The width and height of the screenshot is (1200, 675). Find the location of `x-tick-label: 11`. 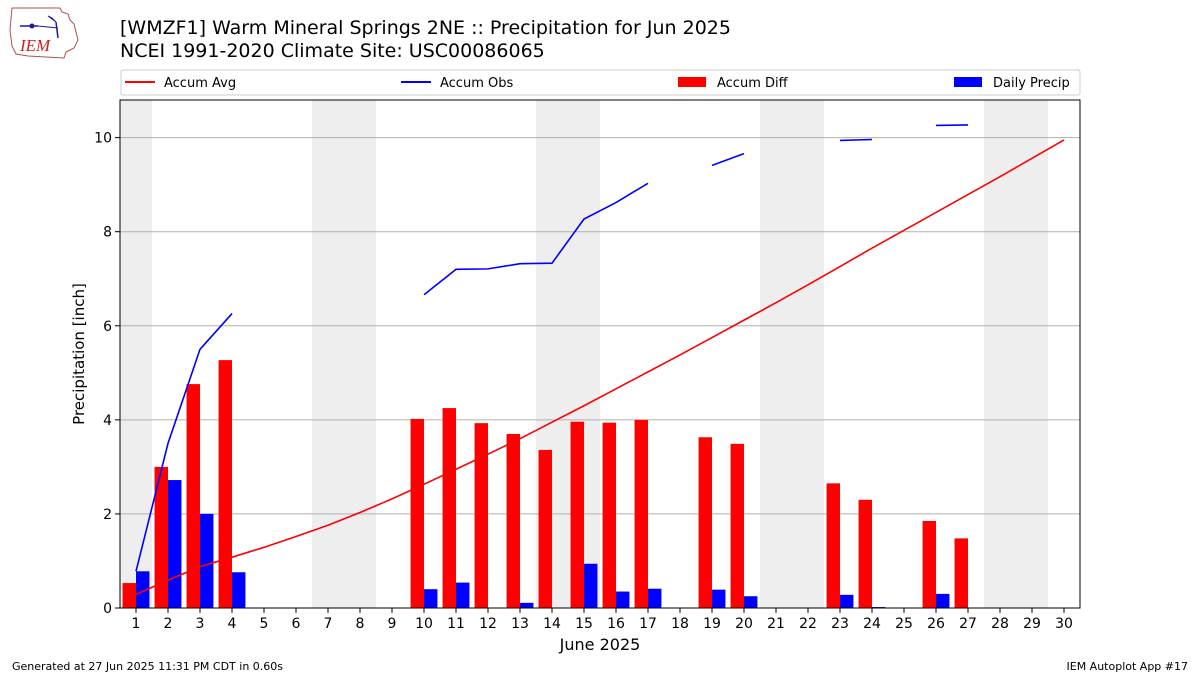

x-tick-label: 11 is located at coordinates (456, 624).